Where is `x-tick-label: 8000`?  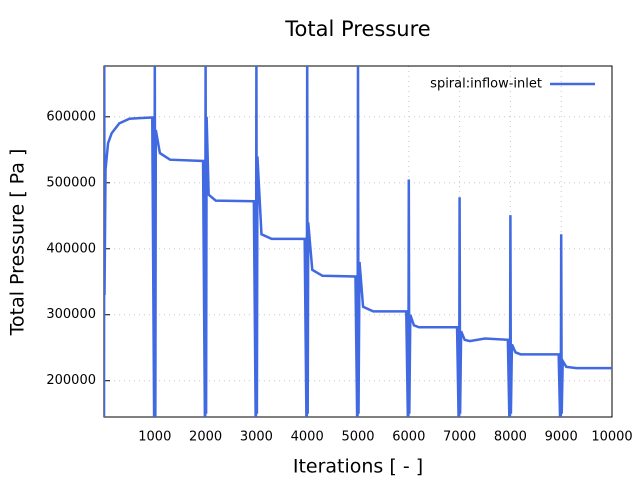
x-tick-label: 8000 is located at coordinates (510, 437).